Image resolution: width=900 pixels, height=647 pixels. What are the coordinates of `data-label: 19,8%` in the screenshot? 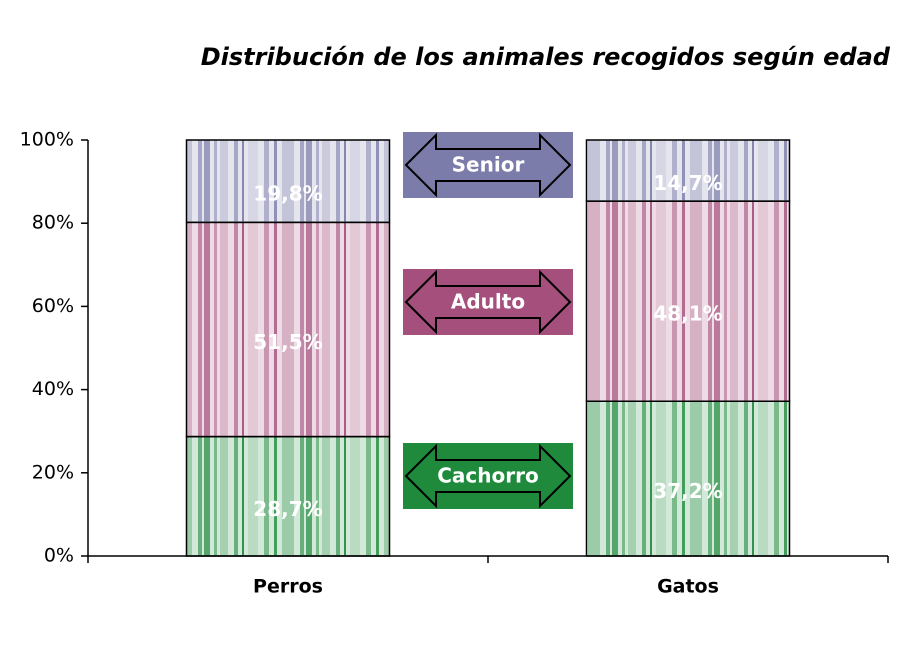 It's located at (287, 194).